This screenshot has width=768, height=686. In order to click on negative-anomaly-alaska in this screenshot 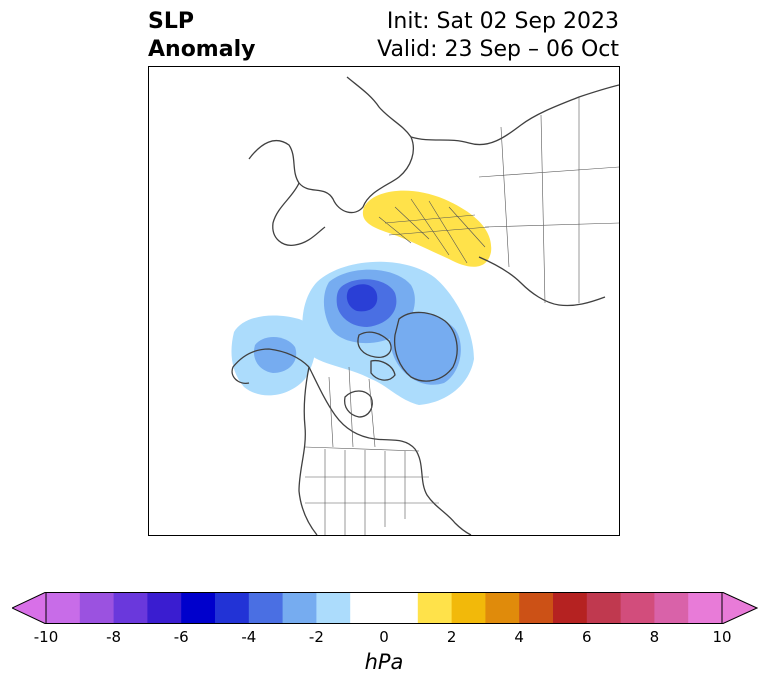, I will do `click(275, 354)`.